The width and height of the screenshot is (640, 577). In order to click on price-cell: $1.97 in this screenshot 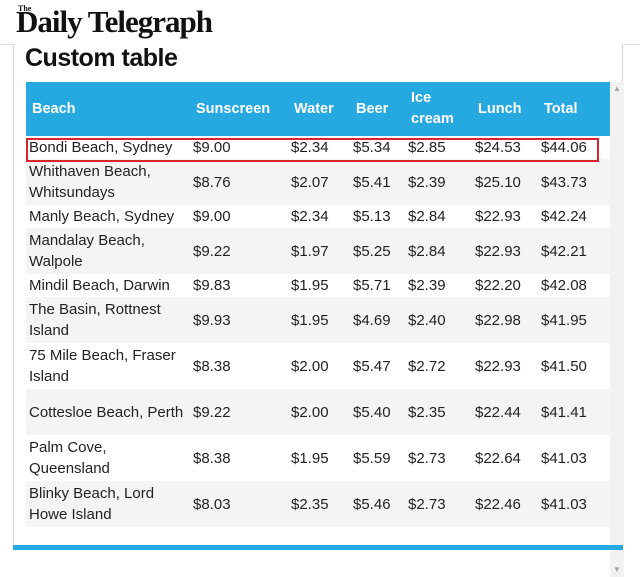, I will do `click(319, 251)`.